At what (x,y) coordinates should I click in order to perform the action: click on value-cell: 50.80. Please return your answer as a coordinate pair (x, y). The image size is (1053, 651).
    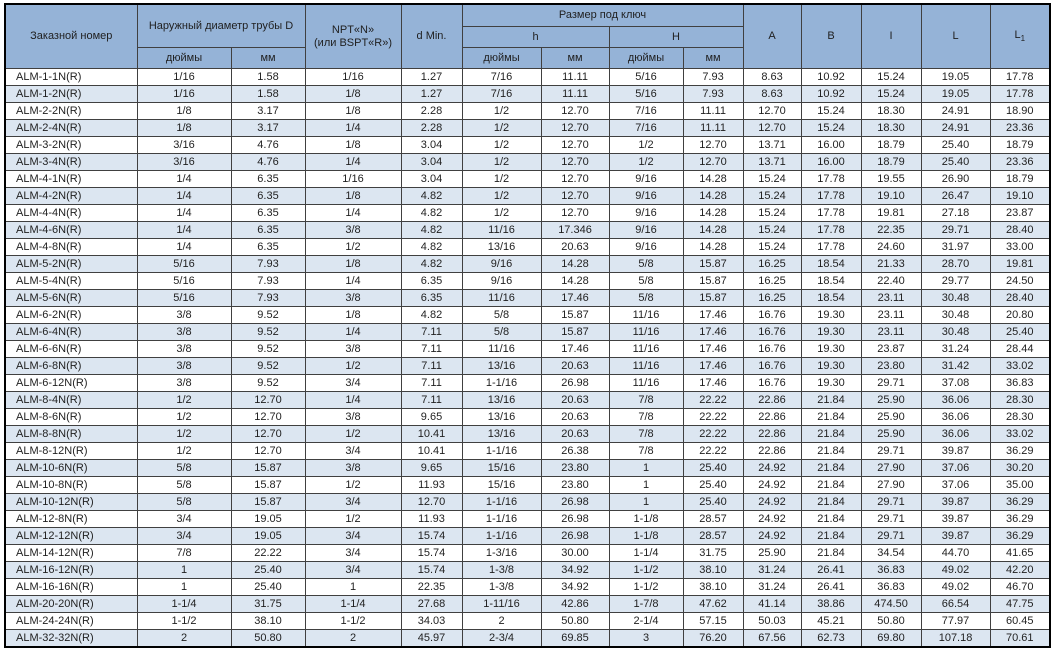
    Looking at the image, I should click on (575, 621).